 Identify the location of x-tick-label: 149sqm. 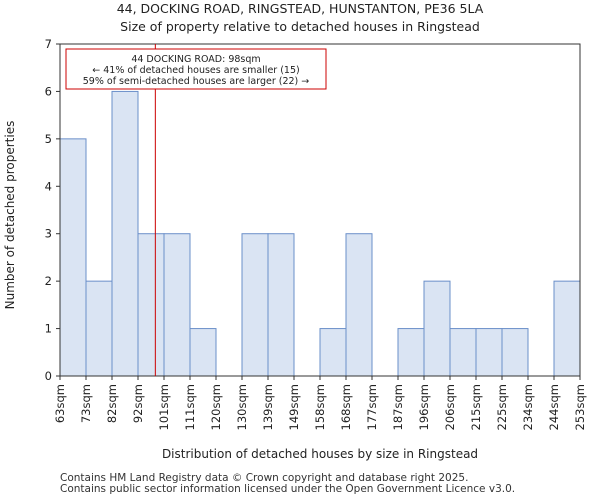
(294, 407).